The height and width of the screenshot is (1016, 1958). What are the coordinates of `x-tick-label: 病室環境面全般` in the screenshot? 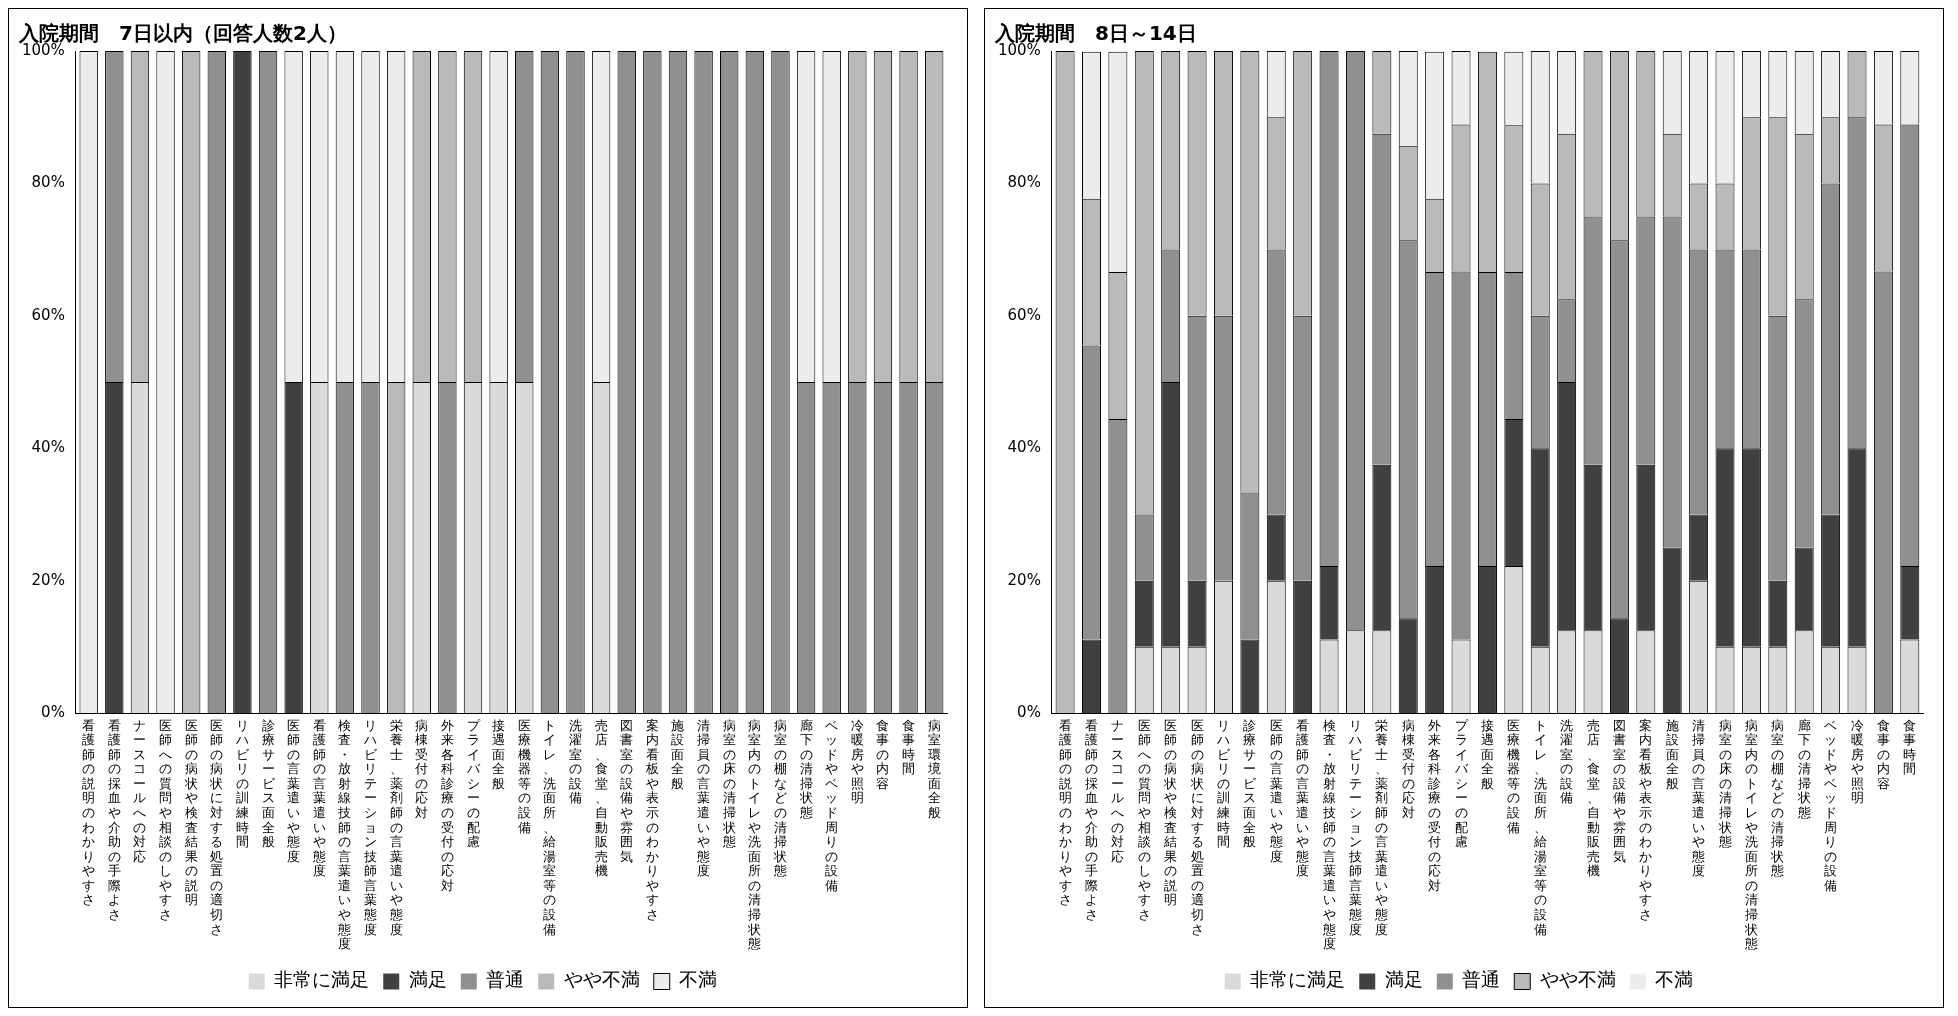 It's located at (933, 769).